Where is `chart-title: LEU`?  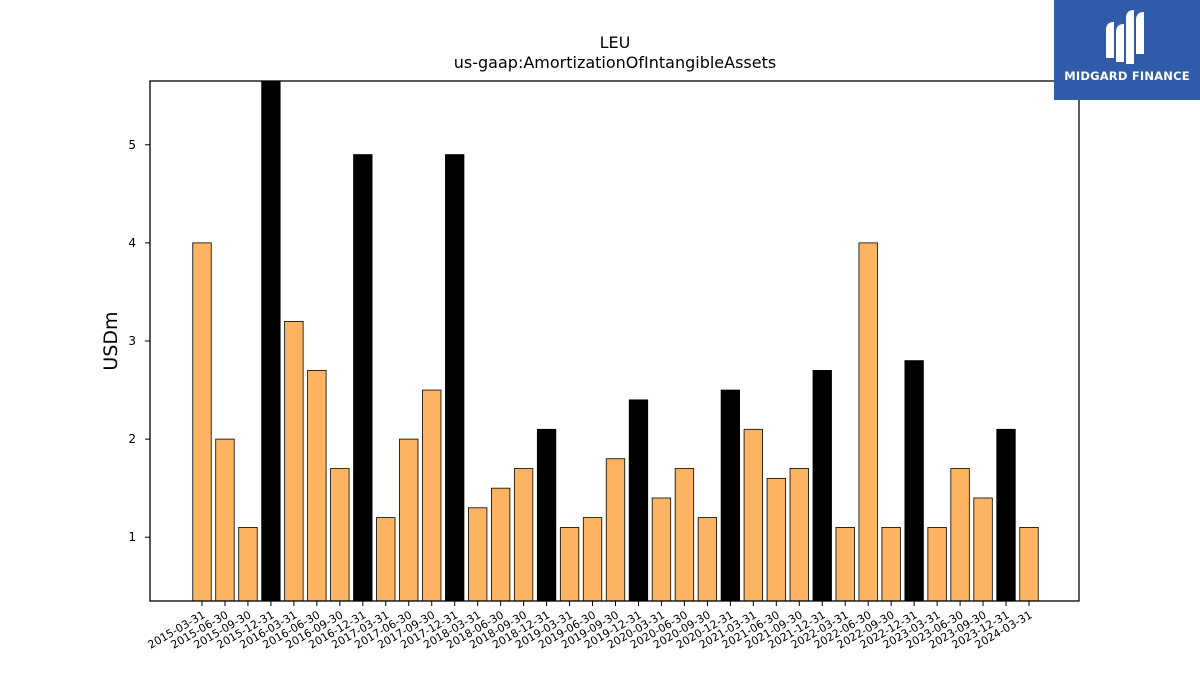
chart-title: LEU is located at coordinates (615, 42).